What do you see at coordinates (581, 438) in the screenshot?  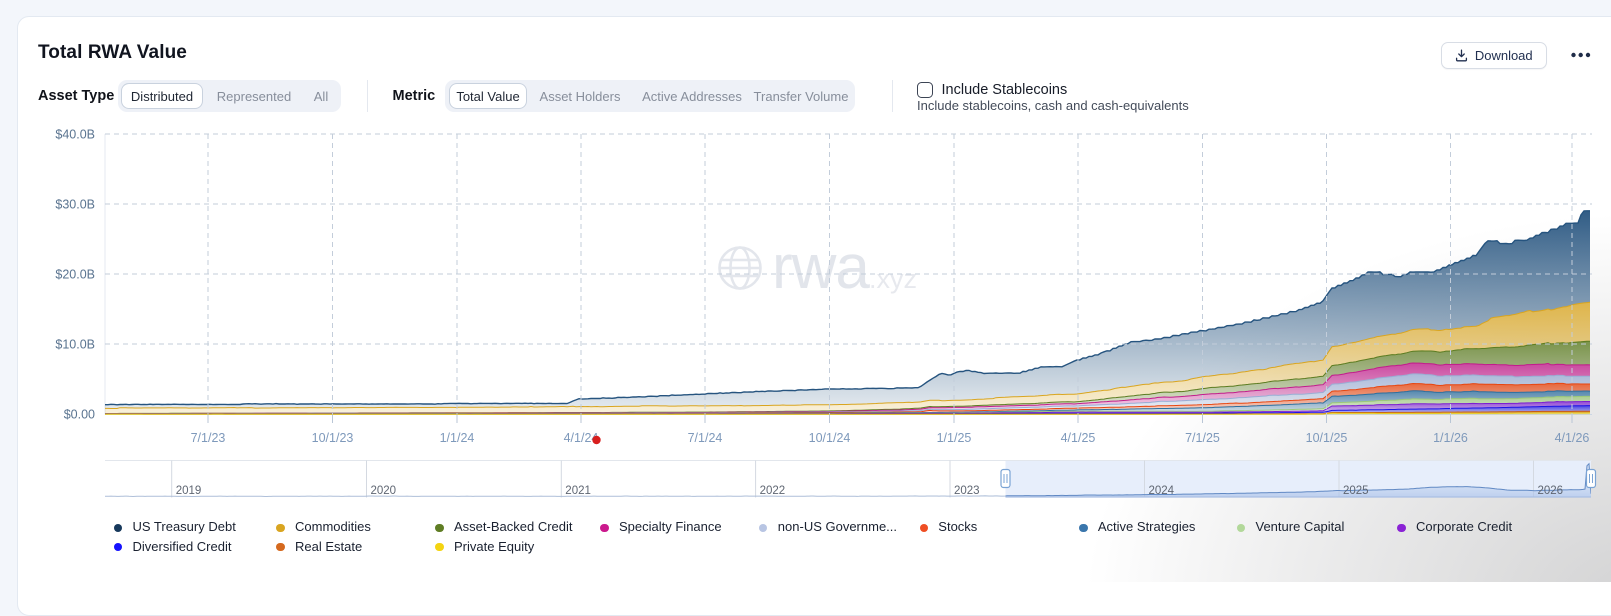 I see `svg-text: 4/1/24` at bounding box center [581, 438].